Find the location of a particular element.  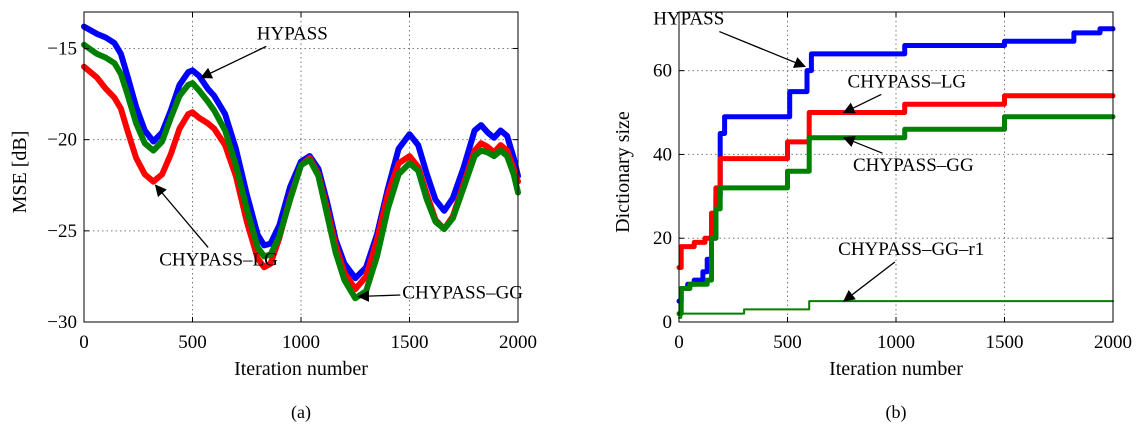

panel-b-y-tick-label: 60 is located at coordinates (662, 71).